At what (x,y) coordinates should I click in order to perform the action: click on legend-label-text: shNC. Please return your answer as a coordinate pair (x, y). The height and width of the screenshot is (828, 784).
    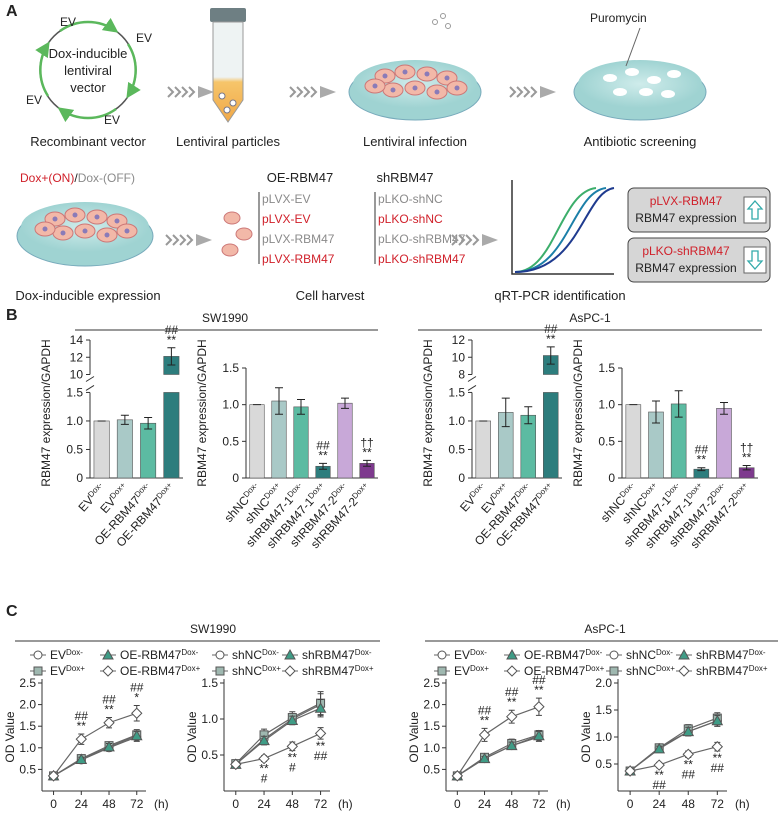
    Looking at the image, I should click on (641, 655).